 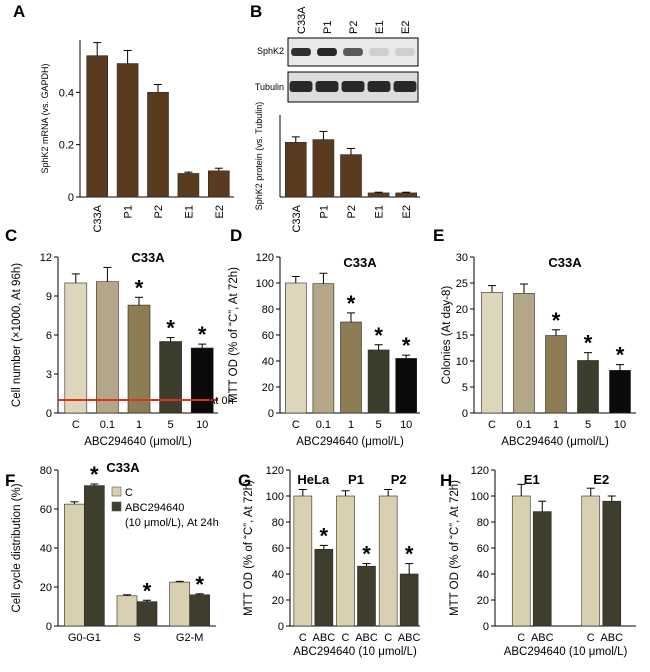 What do you see at coordinates (399, 479) in the screenshot?
I see `group-label: P2` at bounding box center [399, 479].